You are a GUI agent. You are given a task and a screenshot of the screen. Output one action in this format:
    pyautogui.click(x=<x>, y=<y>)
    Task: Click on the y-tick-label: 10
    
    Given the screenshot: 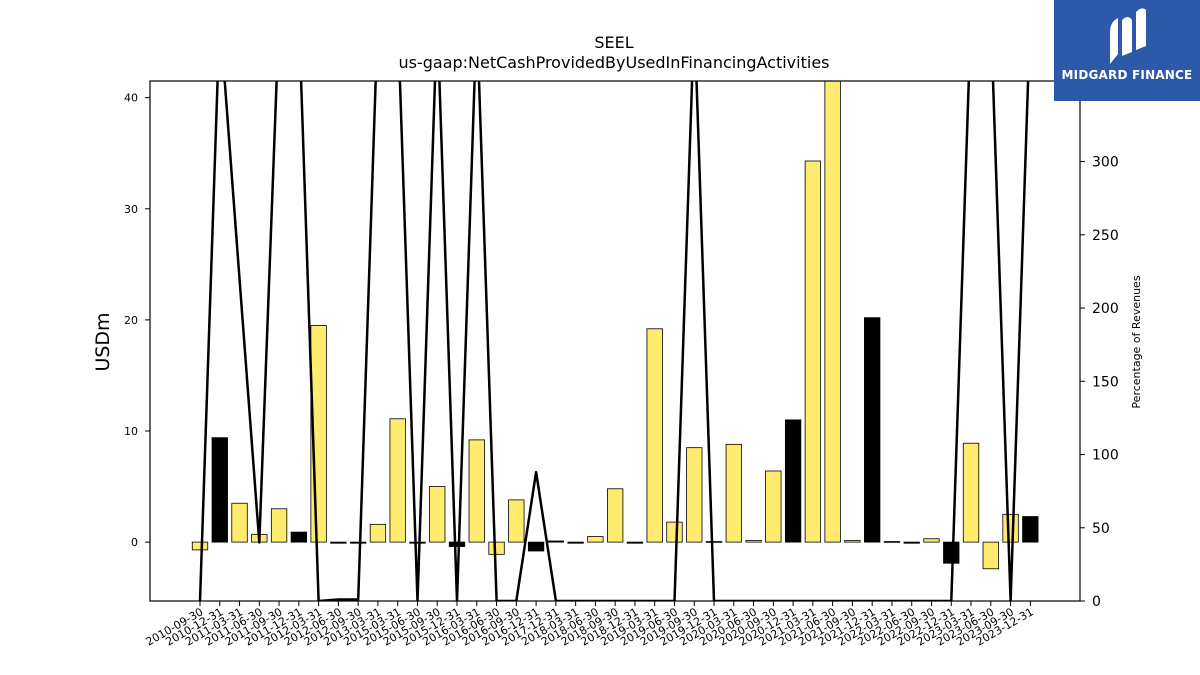 What is the action you would take?
    pyautogui.click(x=131, y=431)
    